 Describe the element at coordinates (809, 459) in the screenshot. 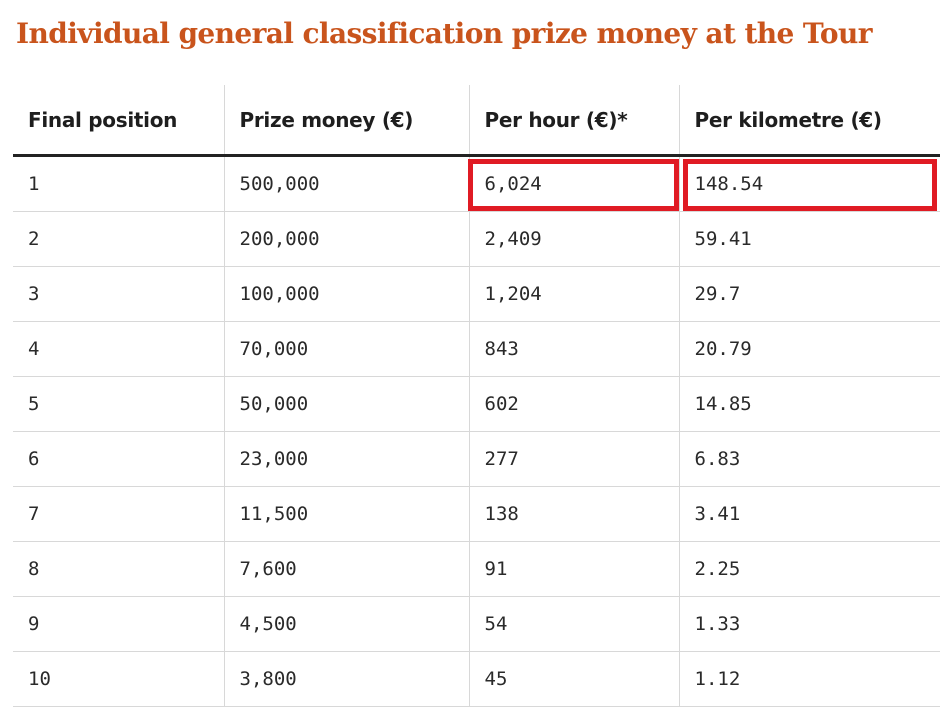

I see `cell-per-kilometre: 6.83` at that location.